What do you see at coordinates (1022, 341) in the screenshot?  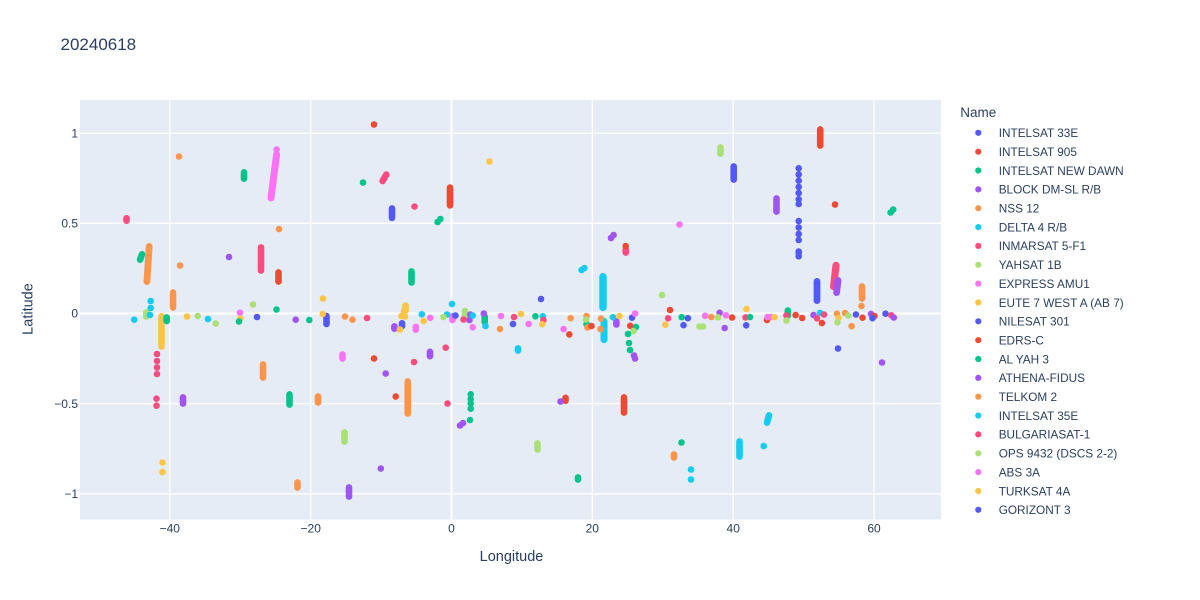 I see `svg-text: EDRS-C` at bounding box center [1022, 341].